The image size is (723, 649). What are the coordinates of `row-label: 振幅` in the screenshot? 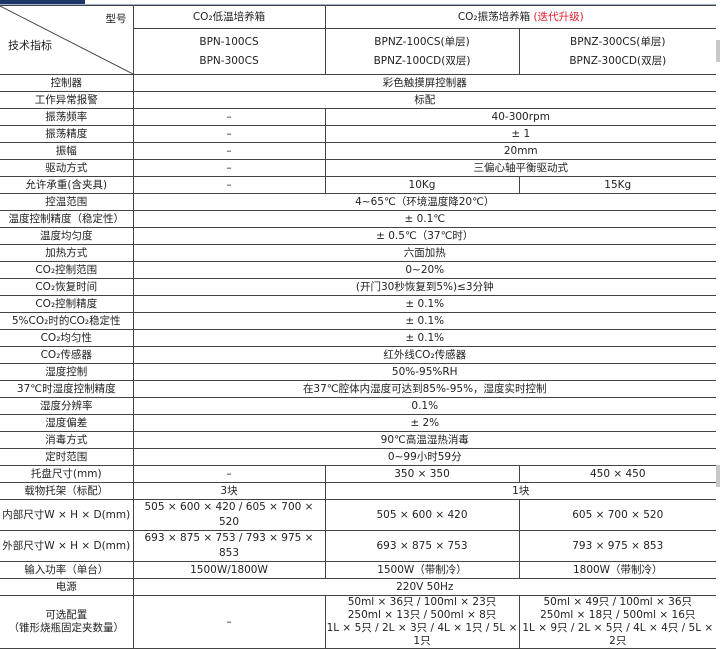 It's located at (67, 151).